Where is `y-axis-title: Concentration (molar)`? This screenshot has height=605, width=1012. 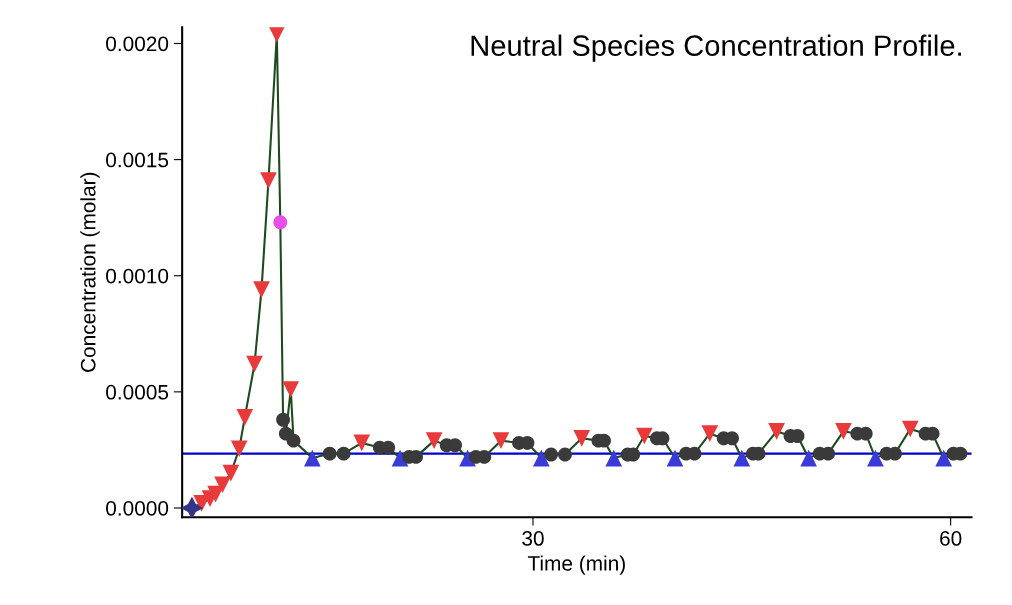
y-axis-title: Concentration (molar) is located at coordinates (90, 272).